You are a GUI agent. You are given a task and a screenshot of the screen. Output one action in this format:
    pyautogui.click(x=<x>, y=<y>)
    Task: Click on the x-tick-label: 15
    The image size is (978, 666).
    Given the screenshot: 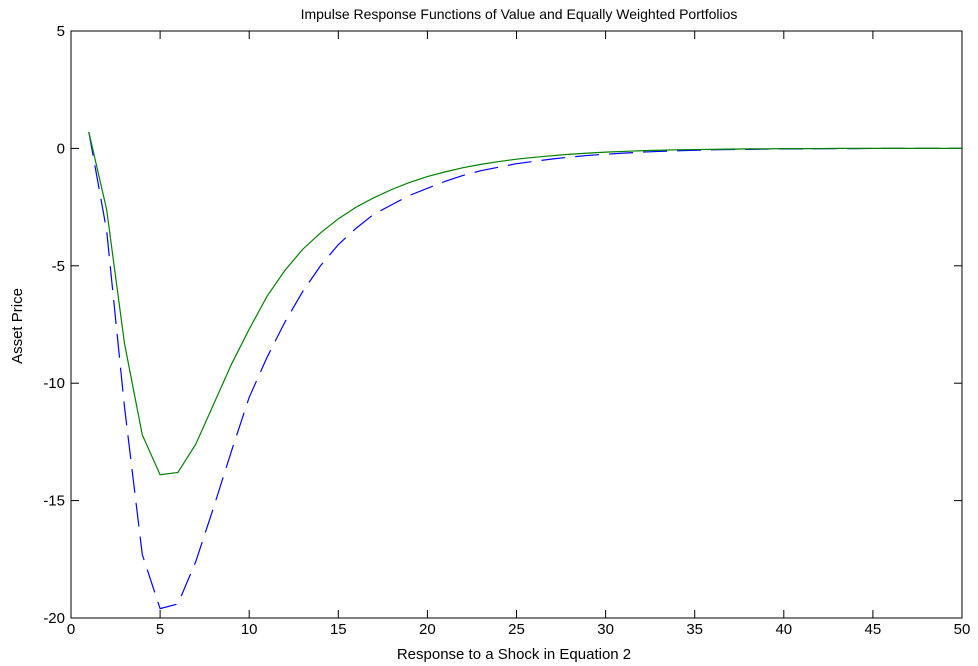 What is the action you would take?
    pyautogui.click(x=338, y=629)
    